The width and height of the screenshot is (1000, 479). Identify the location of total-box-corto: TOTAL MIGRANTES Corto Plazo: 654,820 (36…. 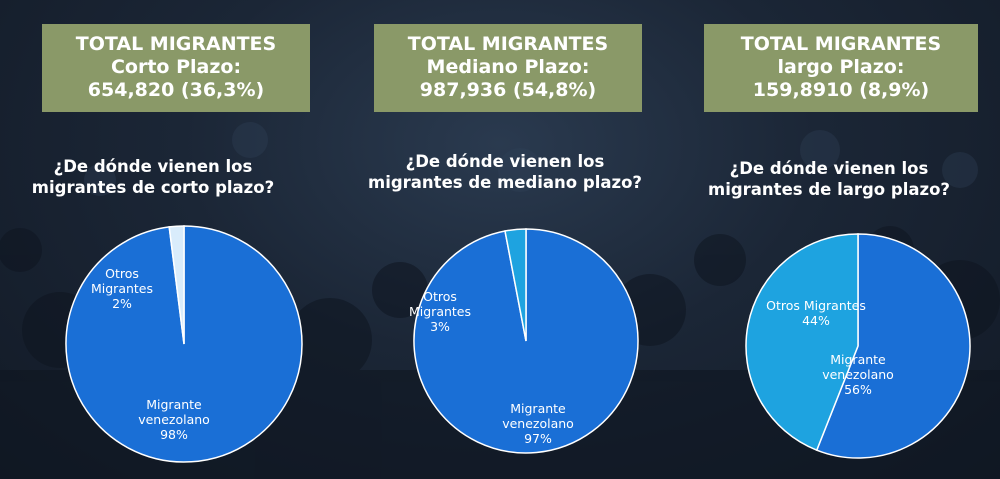
(176, 68).